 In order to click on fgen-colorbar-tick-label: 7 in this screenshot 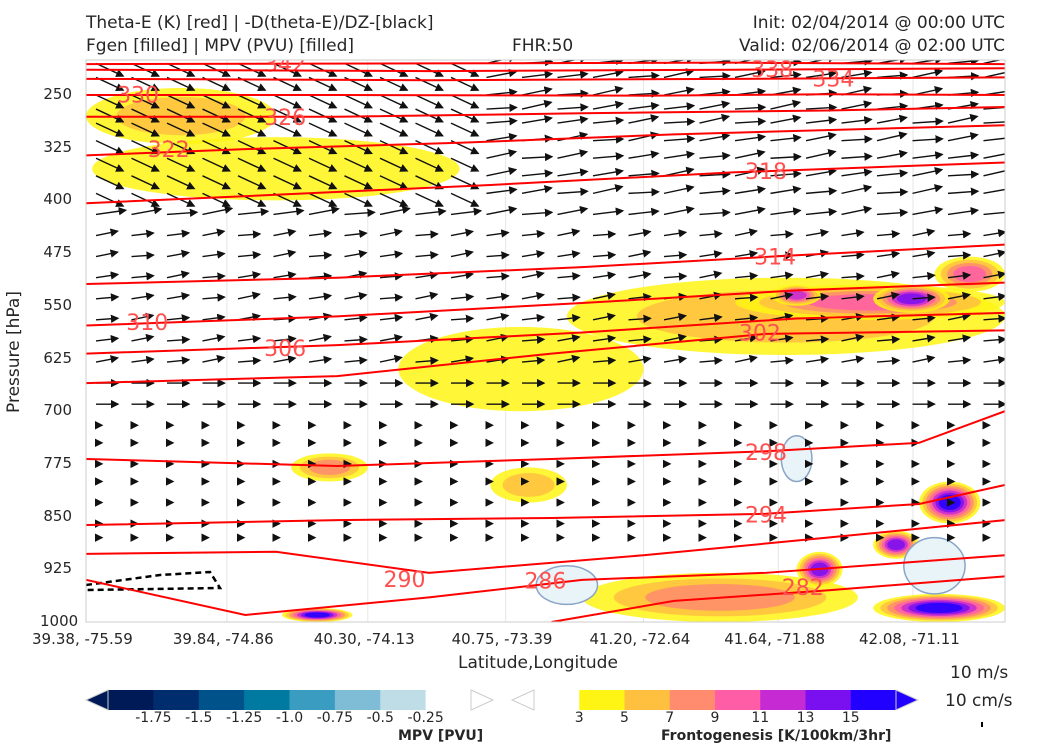, I will do `click(670, 718)`.